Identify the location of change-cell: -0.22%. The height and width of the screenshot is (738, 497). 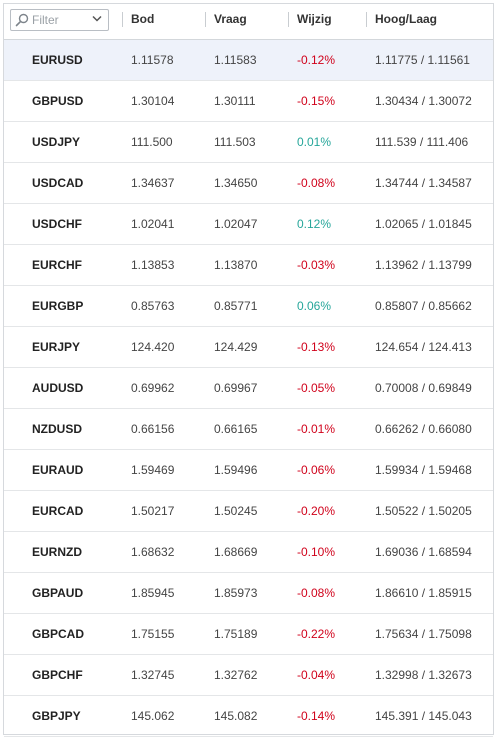
(316, 634).